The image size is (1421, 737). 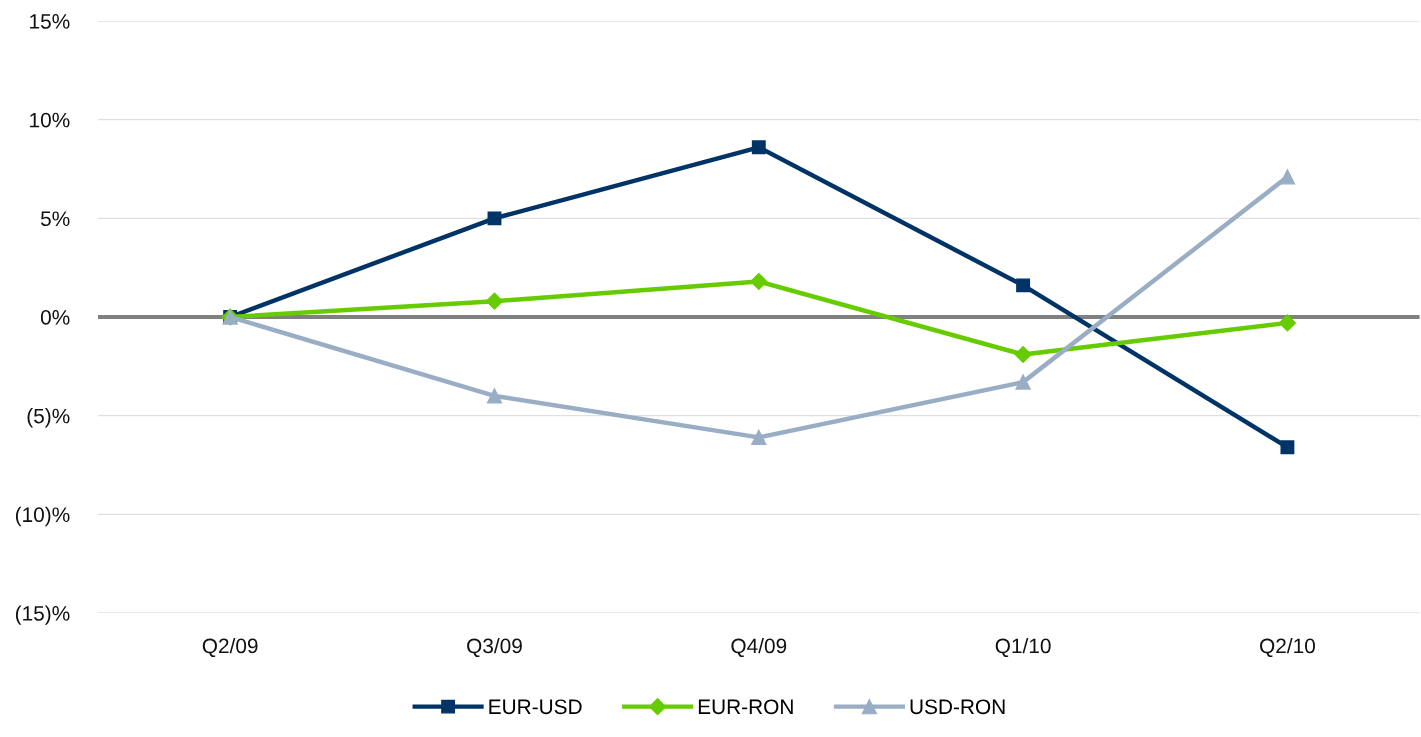 I want to click on y-tick-label: (5)%, so click(x=48, y=418).